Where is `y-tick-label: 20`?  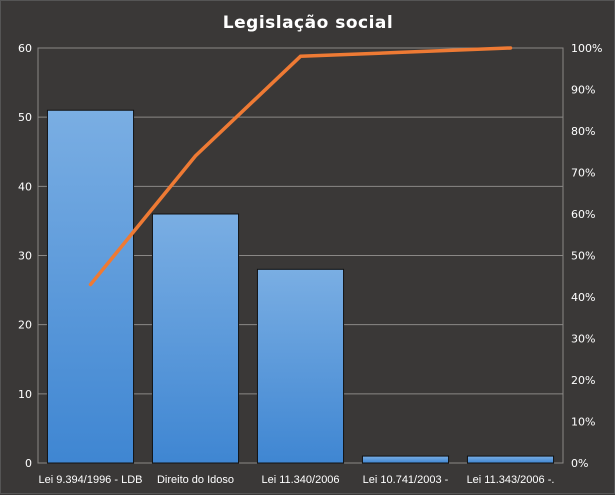
y-tick-label: 20 is located at coordinates (25, 325).